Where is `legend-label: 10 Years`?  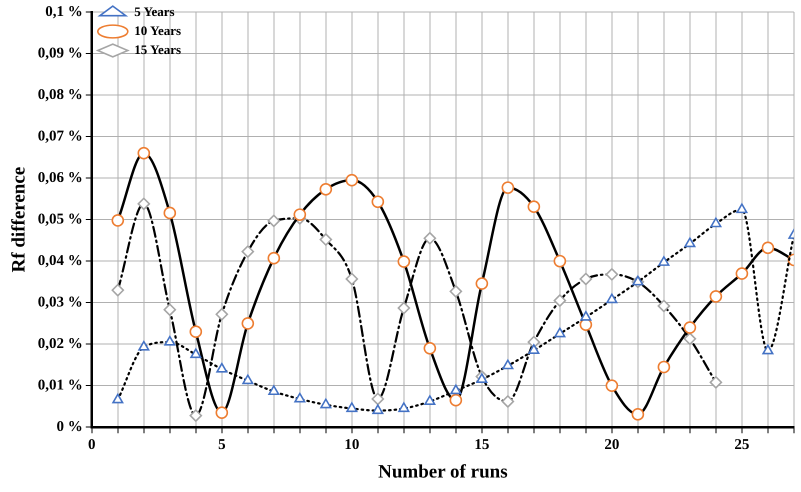
legend-label: 10 Years is located at coordinates (158, 30).